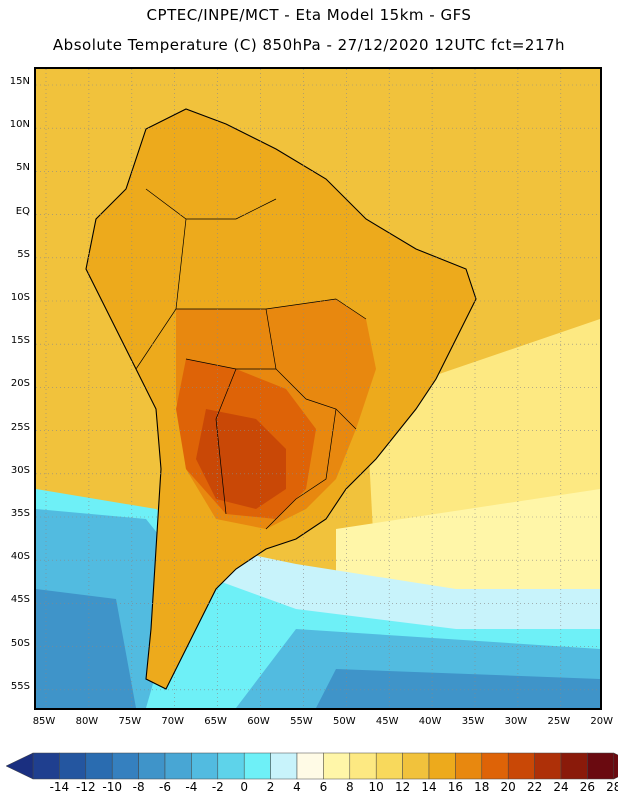 The height and width of the screenshot is (800, 618). I want to click on longitude-label: 40W, so click(430, 721).